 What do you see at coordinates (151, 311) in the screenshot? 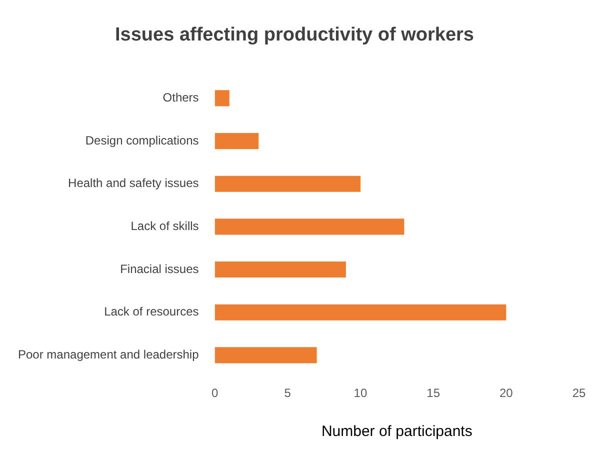
I see `y-tick-label: Lack of resources` at bounding box center [151, 311].